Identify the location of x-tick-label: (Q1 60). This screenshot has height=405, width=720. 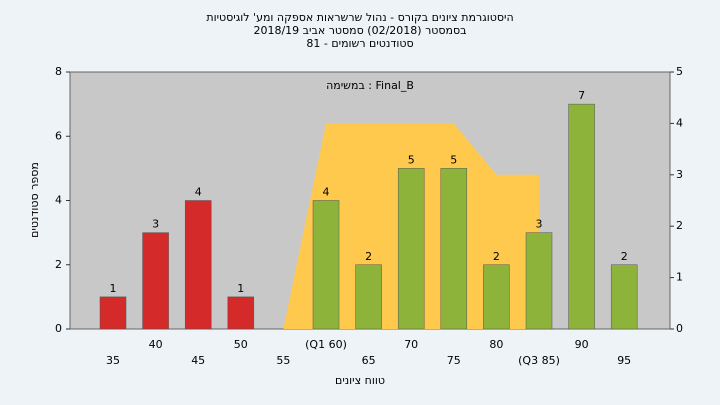
(326, 344).